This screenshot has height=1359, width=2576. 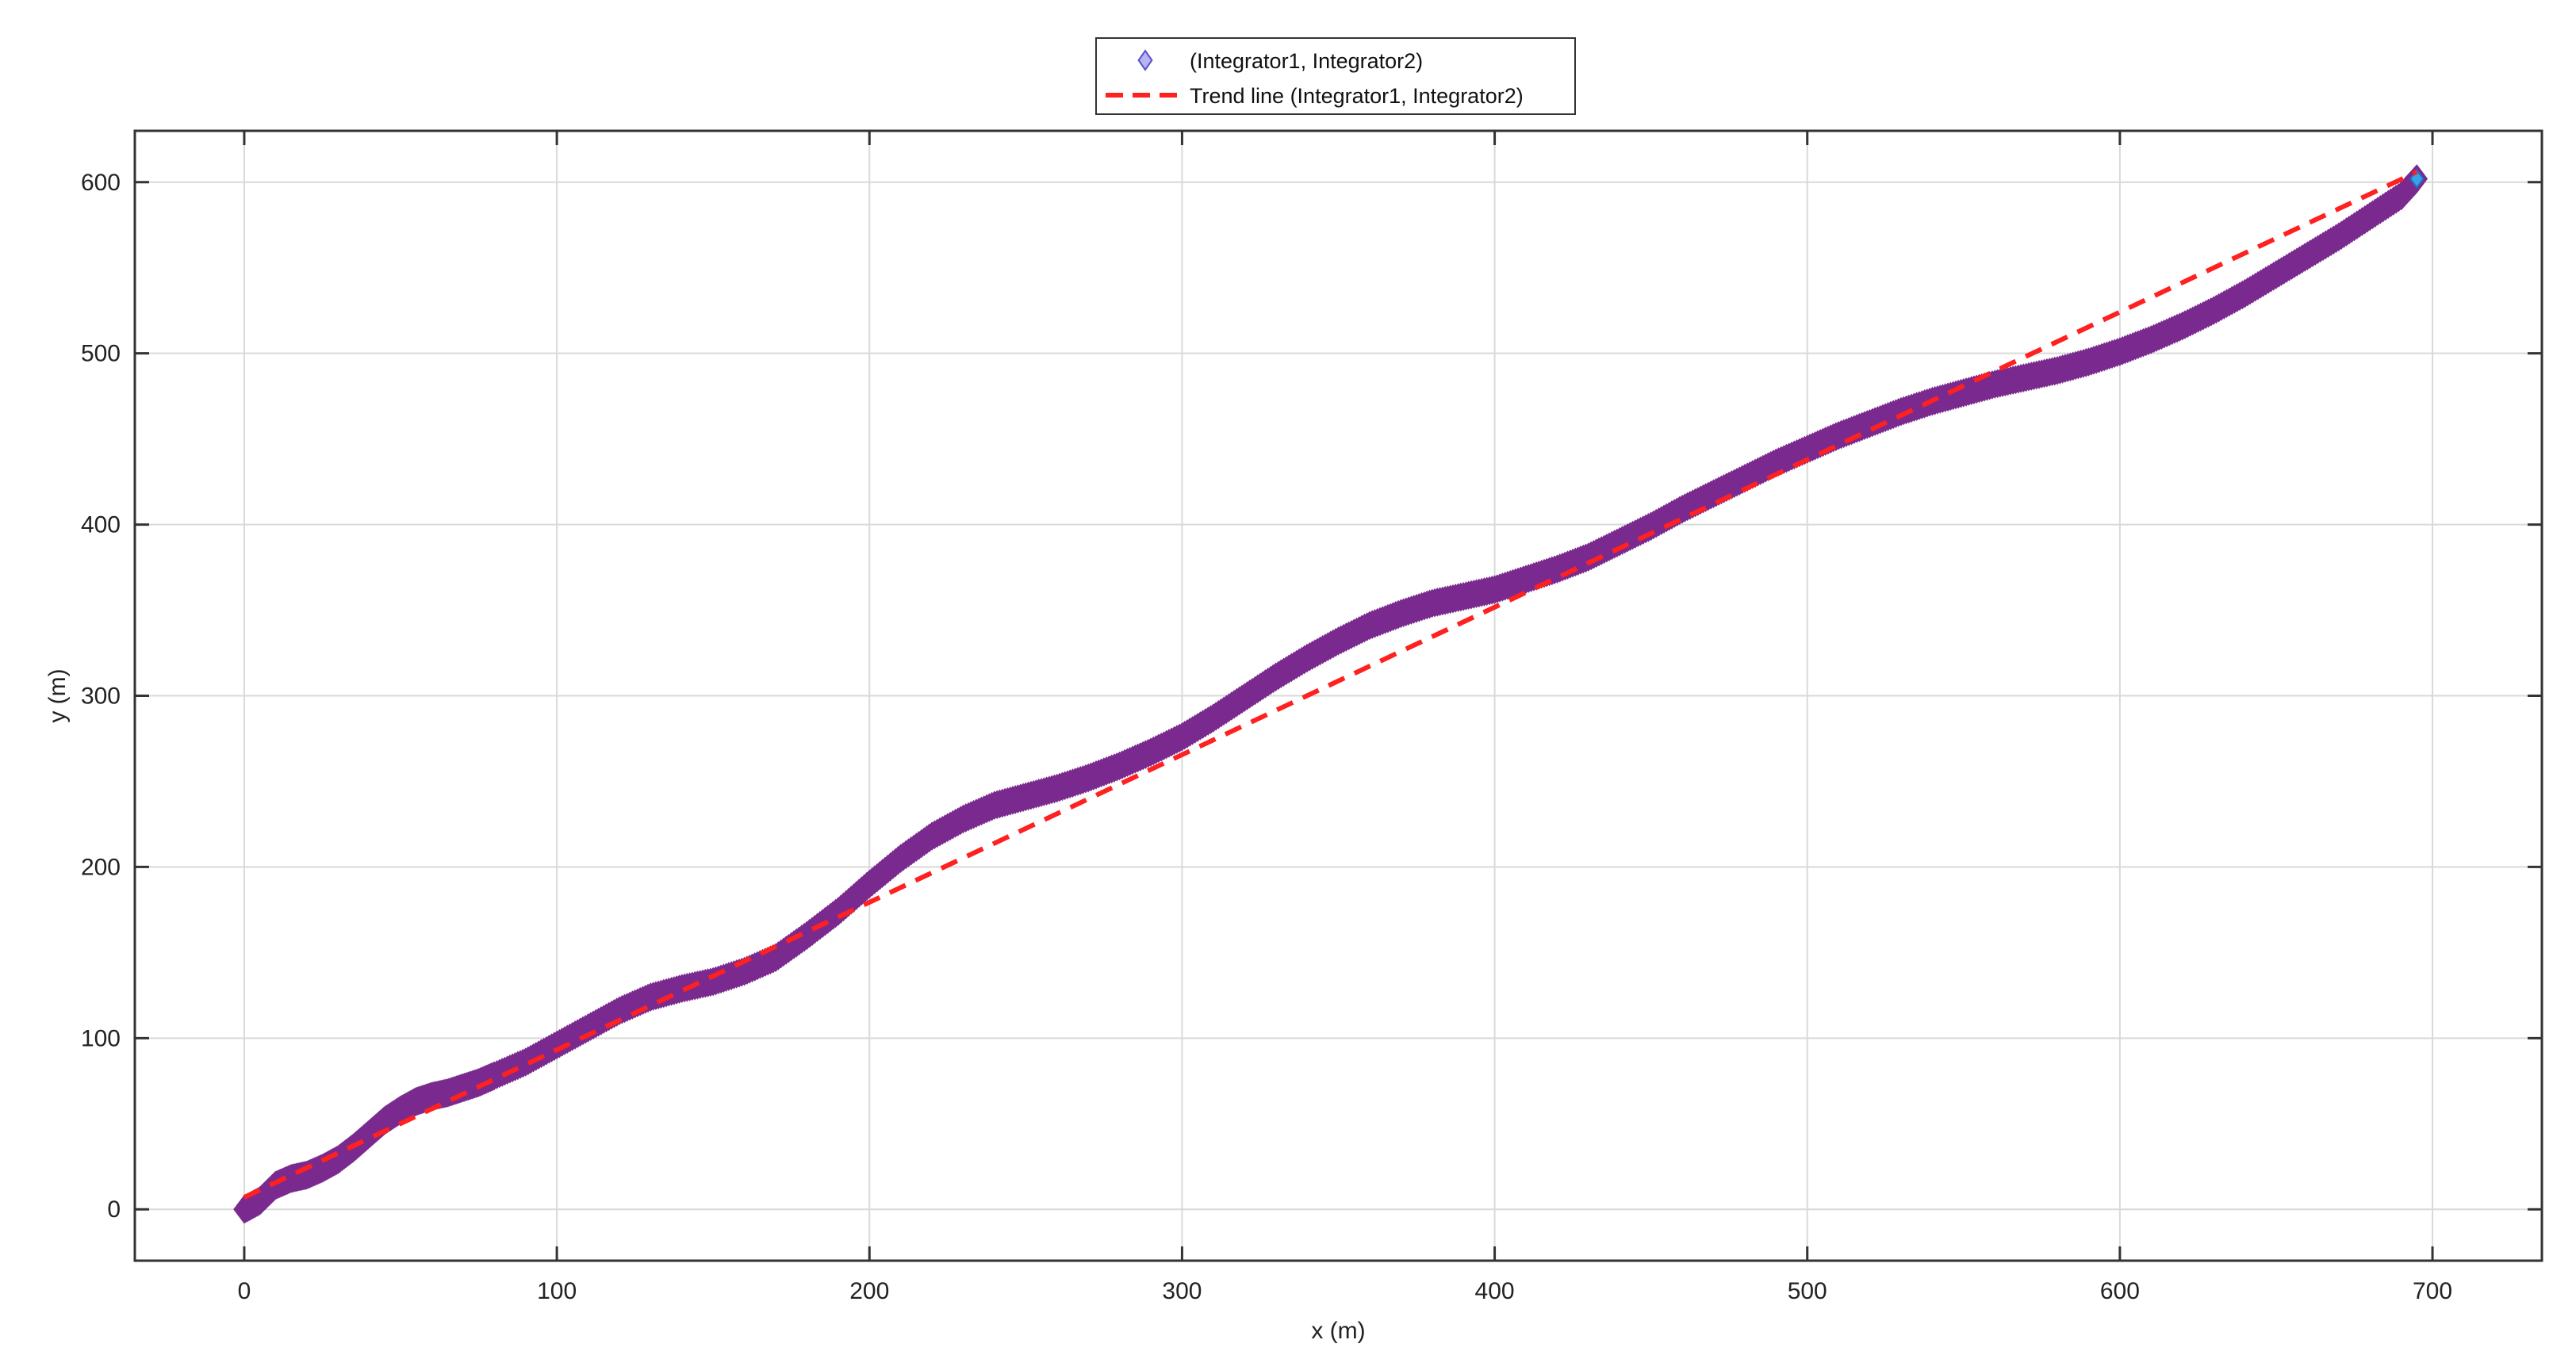 What do you see at coordinates (869, 1291) in the screenshot?
I see `x-tick-label: 200` at bounding box center [869, 1291].